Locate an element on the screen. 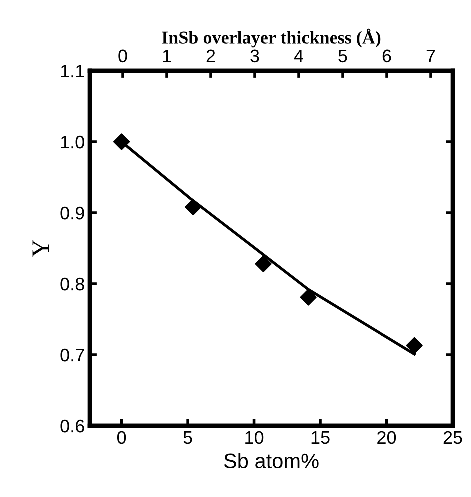  x2-tick-label: 2 is located at coordinates (211, 56).